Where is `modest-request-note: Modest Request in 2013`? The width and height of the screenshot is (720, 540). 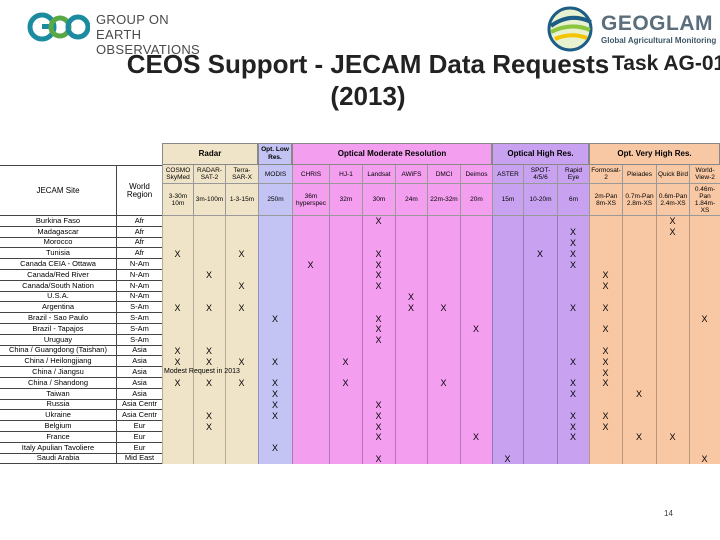 modest-request-note: Modest Request in 2013 is located at coordinates (202, 372).